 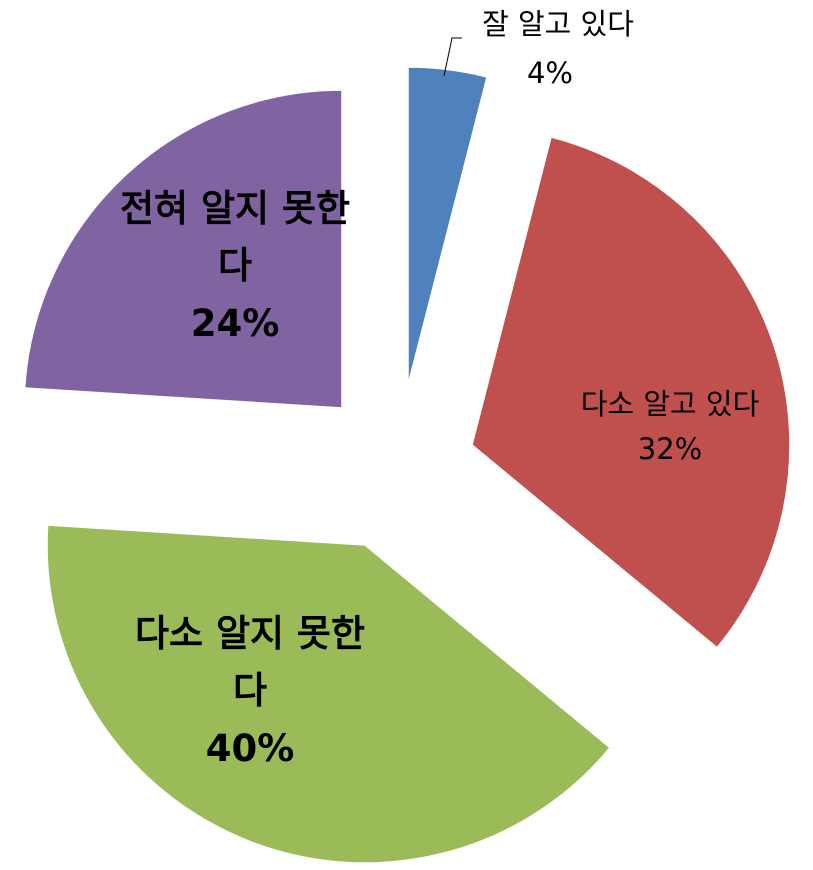 What do you see at coordinates (235, 237) in the screenshot?
I see `category-label: 전혀 알지 못한다` at bounding box center [235, 237].